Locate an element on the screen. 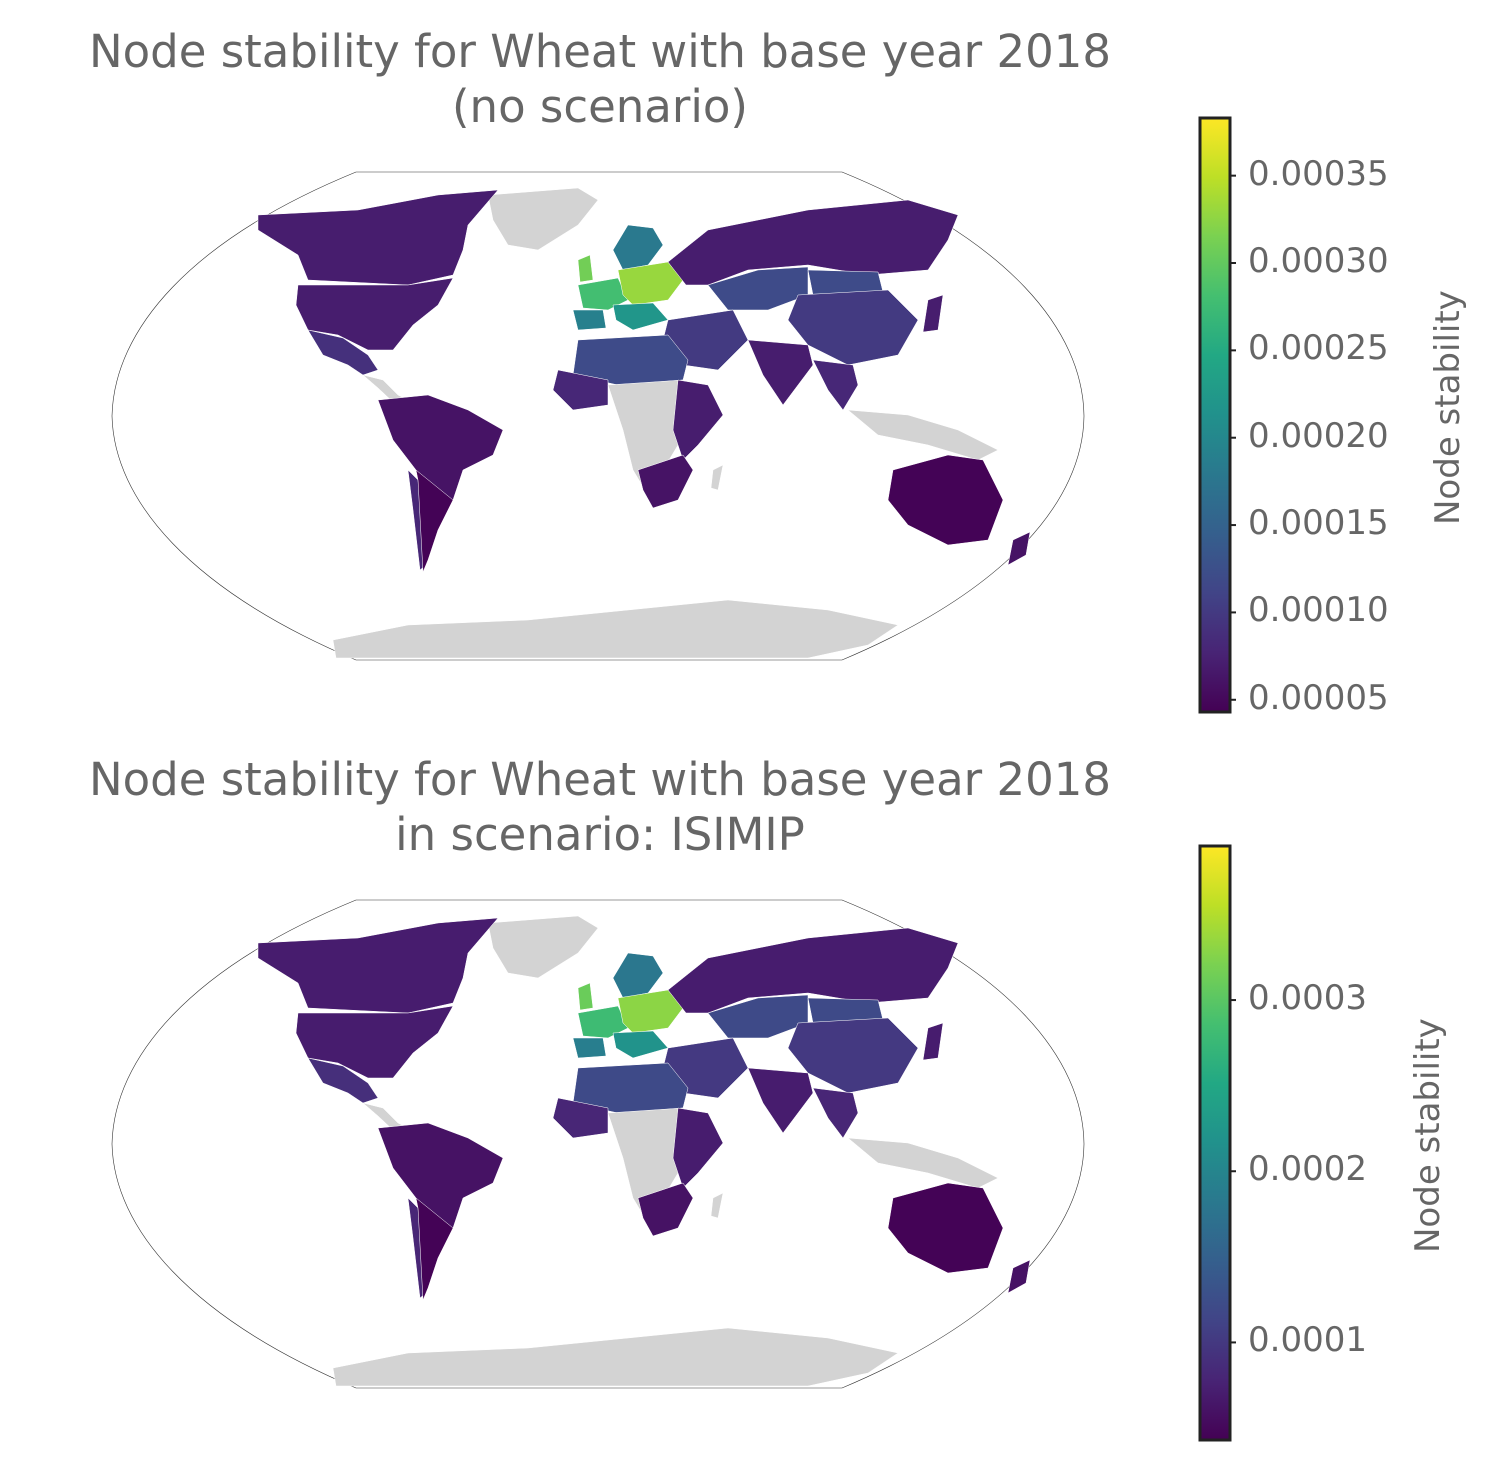 This screenshot has width=1506, height=1470. colorbar-tick-label: 0.00010 is located at coordinates (1318, 610).